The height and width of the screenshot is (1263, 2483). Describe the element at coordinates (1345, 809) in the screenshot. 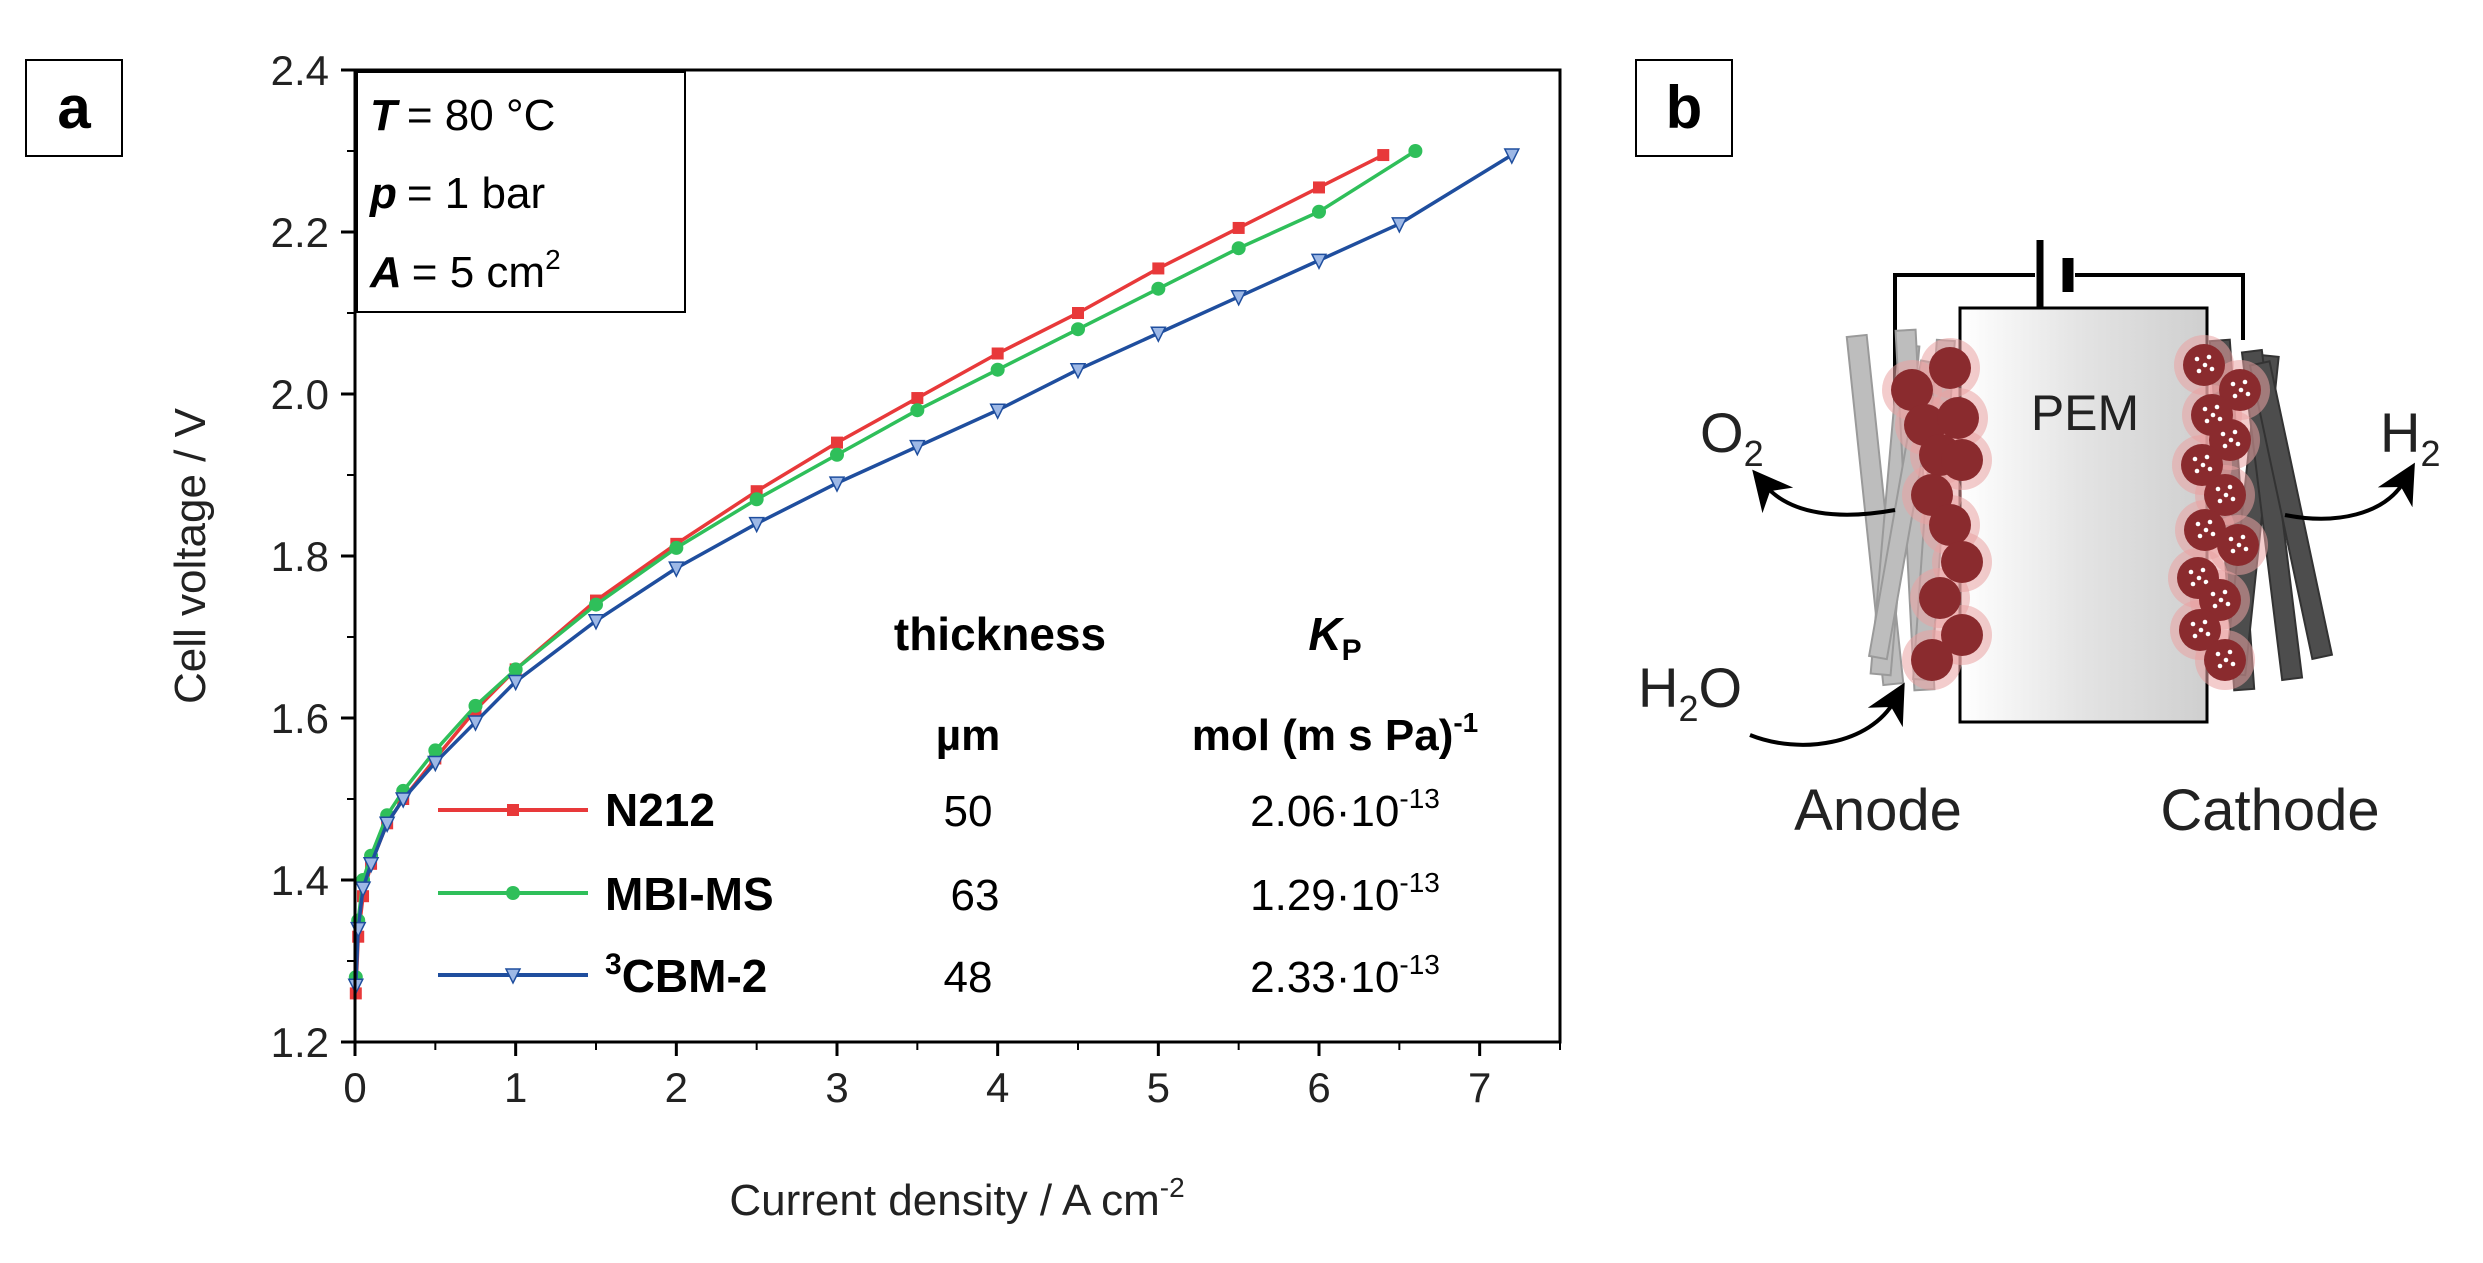

I see `legend-kp-n212: 2.06·10⁻¹³` at that location.